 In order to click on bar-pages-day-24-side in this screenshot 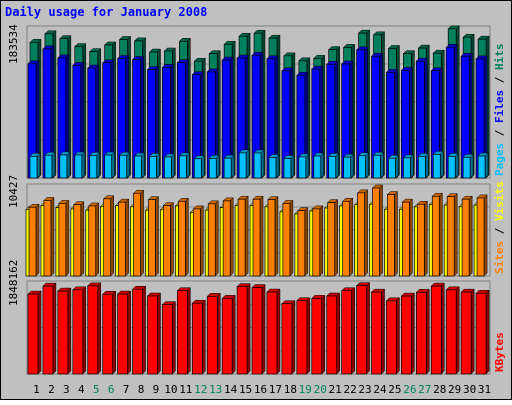, I will do `click(382, 165)`.